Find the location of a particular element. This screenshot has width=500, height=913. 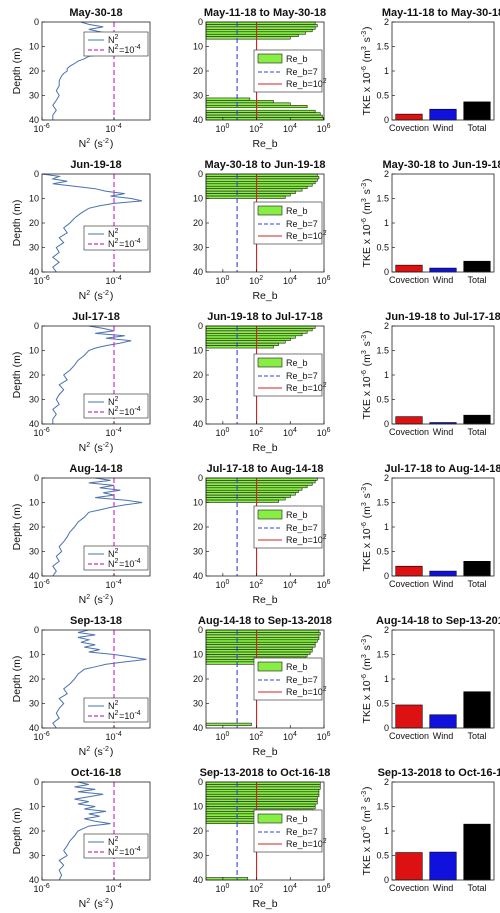

legend-label: Re_b is located at coordinates (297, 667).